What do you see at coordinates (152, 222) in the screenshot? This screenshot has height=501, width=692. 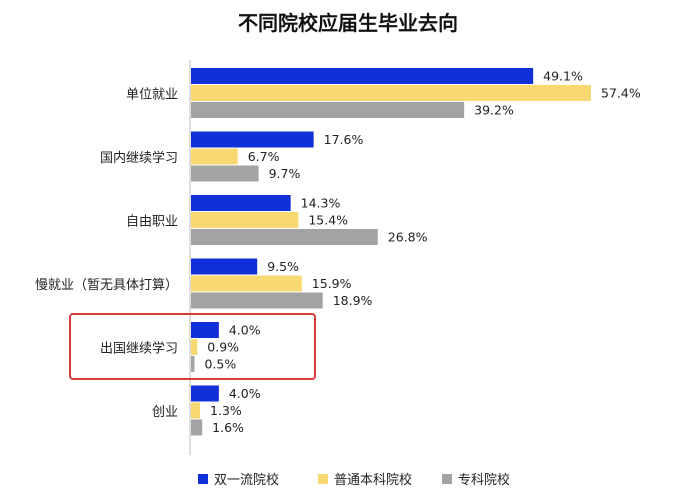 I see `category-label: 自由职业` at bounding box center [152, 222].